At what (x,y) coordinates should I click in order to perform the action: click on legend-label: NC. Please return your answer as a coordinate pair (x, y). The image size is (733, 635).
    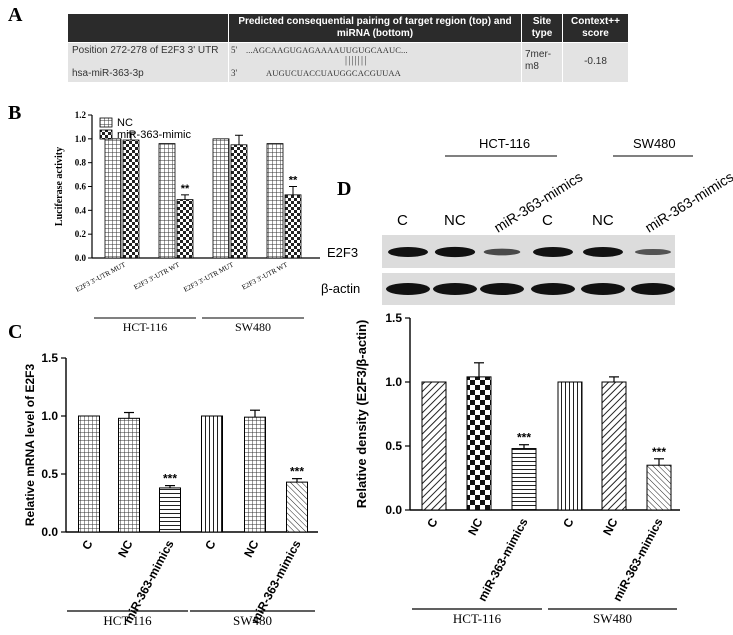
    Looking at the image, I should click on (125, 123).